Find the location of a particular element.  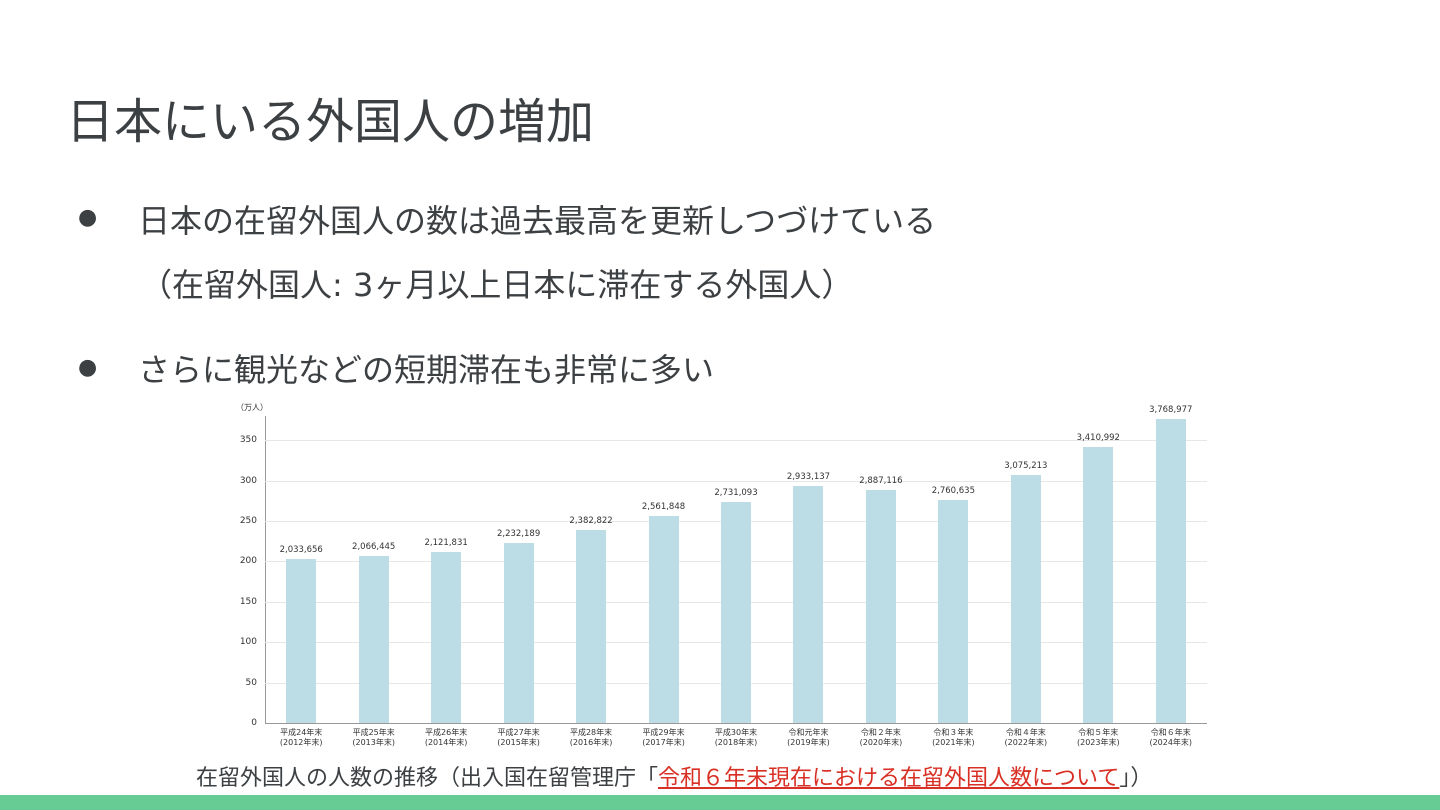

value-label: 2,121,831 is located at coordinates (446, 542).